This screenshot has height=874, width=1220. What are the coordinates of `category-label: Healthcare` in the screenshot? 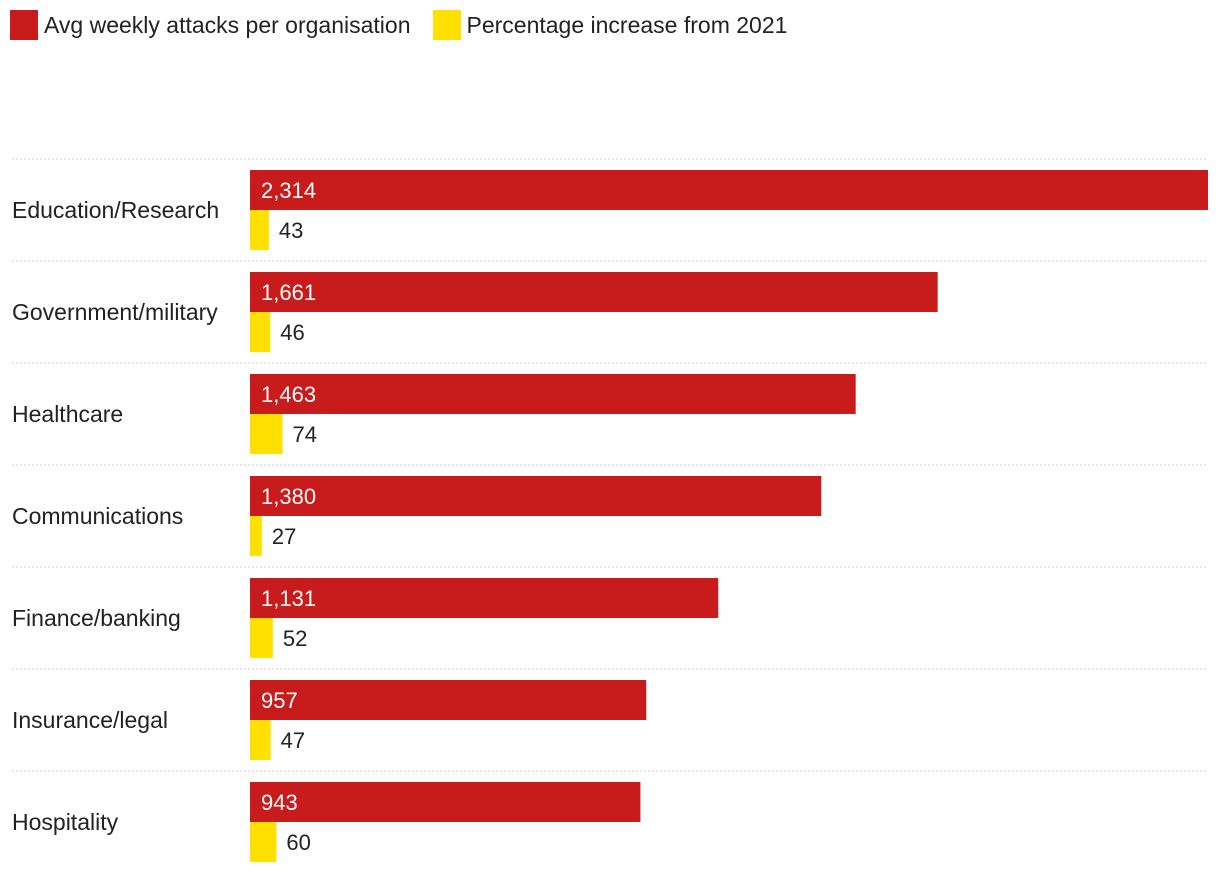 It's located at (67, 414).